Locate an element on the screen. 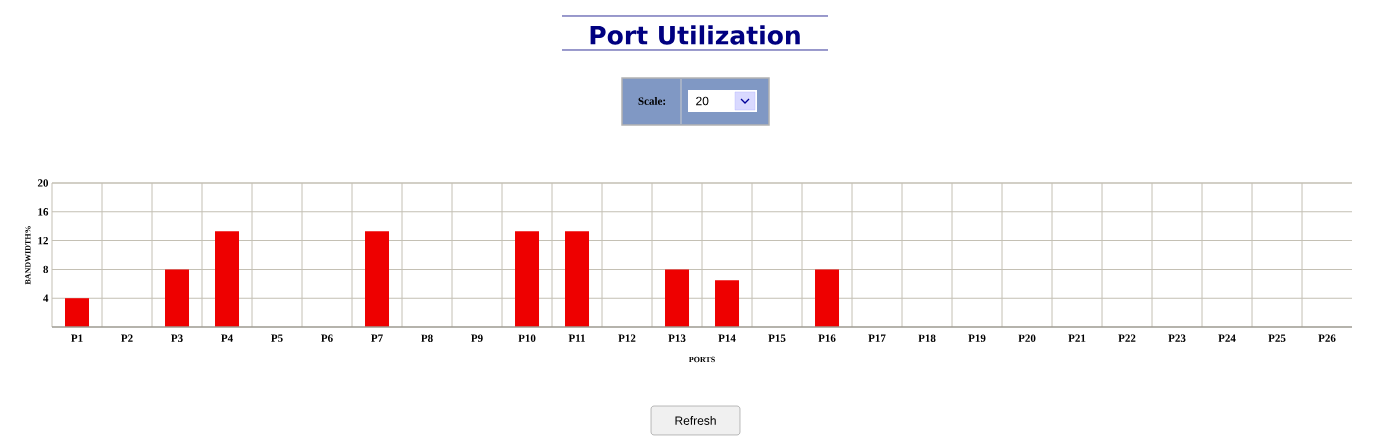 This screenshot has height=442, width=1391. x-tick-label: P17 is located at coordinates (877, 338).